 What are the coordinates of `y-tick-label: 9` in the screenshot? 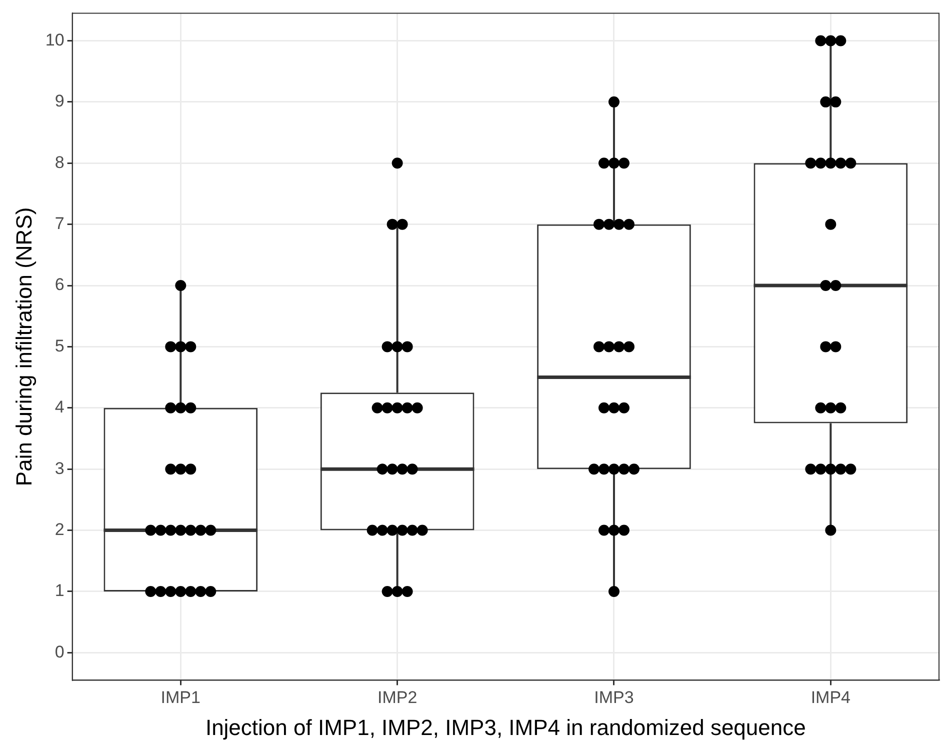 It's located at (59, 101).